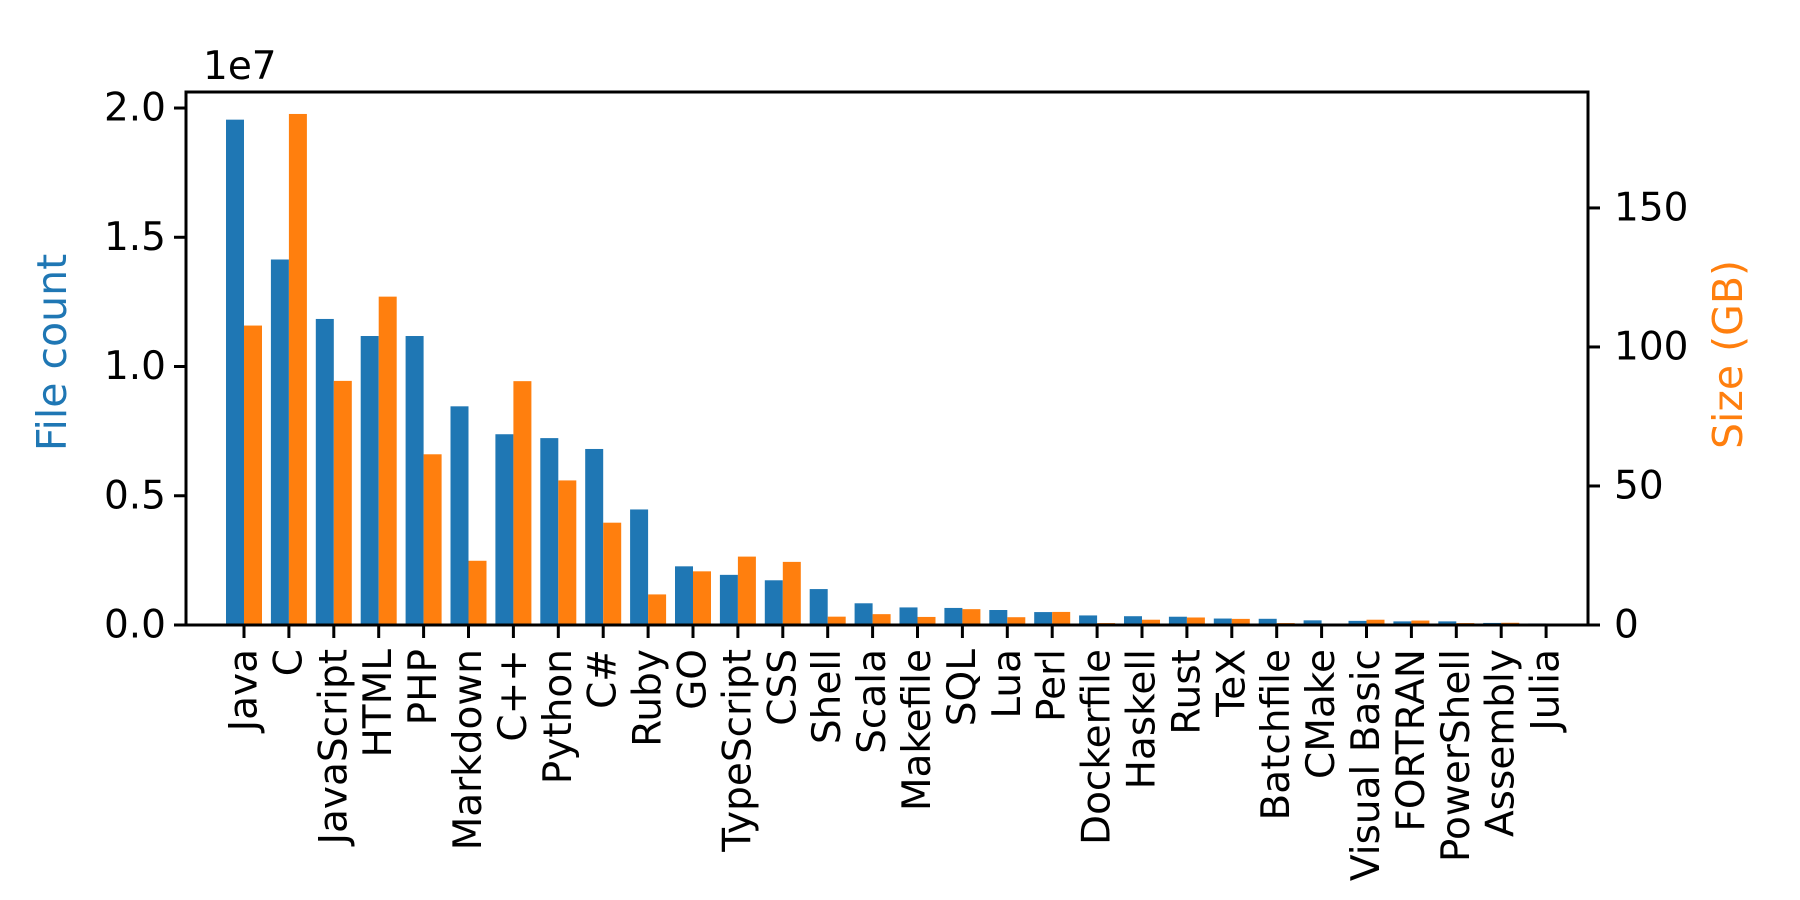  What do you see at coordinates (297, 369) in the screenshot?
I see `bar-size-gb-c` at bounding box center [297, 369].